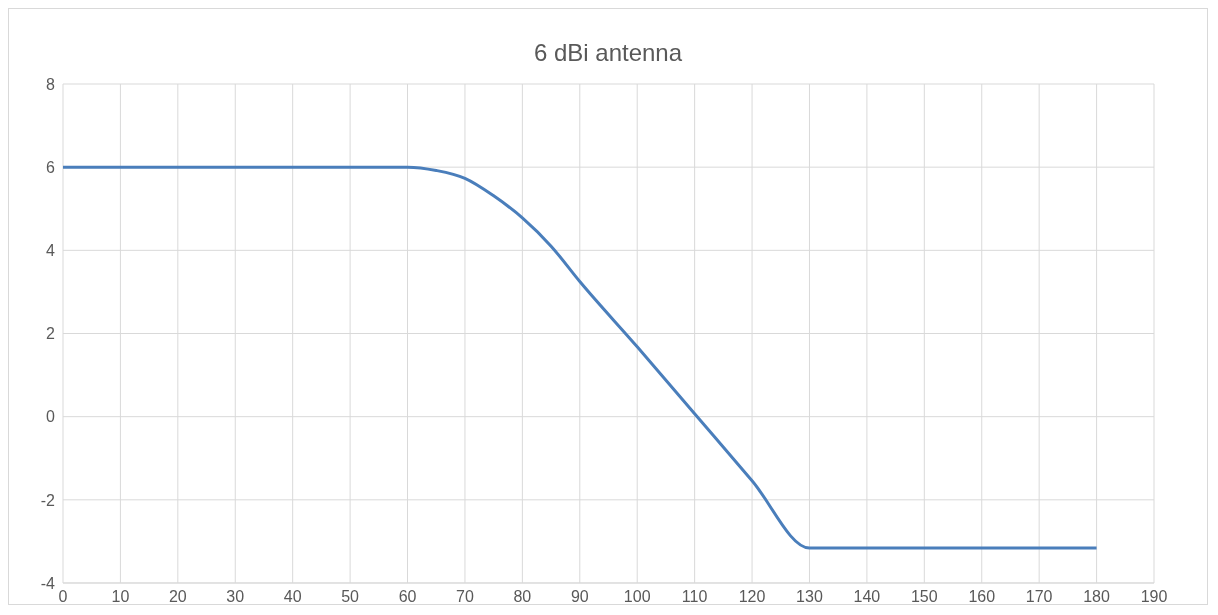 The width and height of the screenshot is (1218, 615). Describe the element at coordinates (51, 167) in the screenshot. I see `y-tick-label: 6` at that location.